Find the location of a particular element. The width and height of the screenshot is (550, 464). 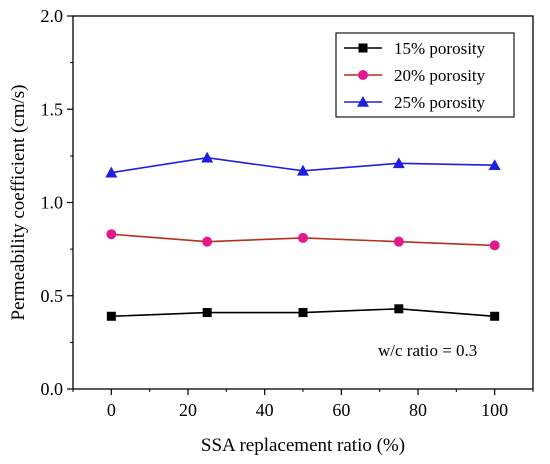

legend-item: 25% porosity is located at coordinates (415, 102).